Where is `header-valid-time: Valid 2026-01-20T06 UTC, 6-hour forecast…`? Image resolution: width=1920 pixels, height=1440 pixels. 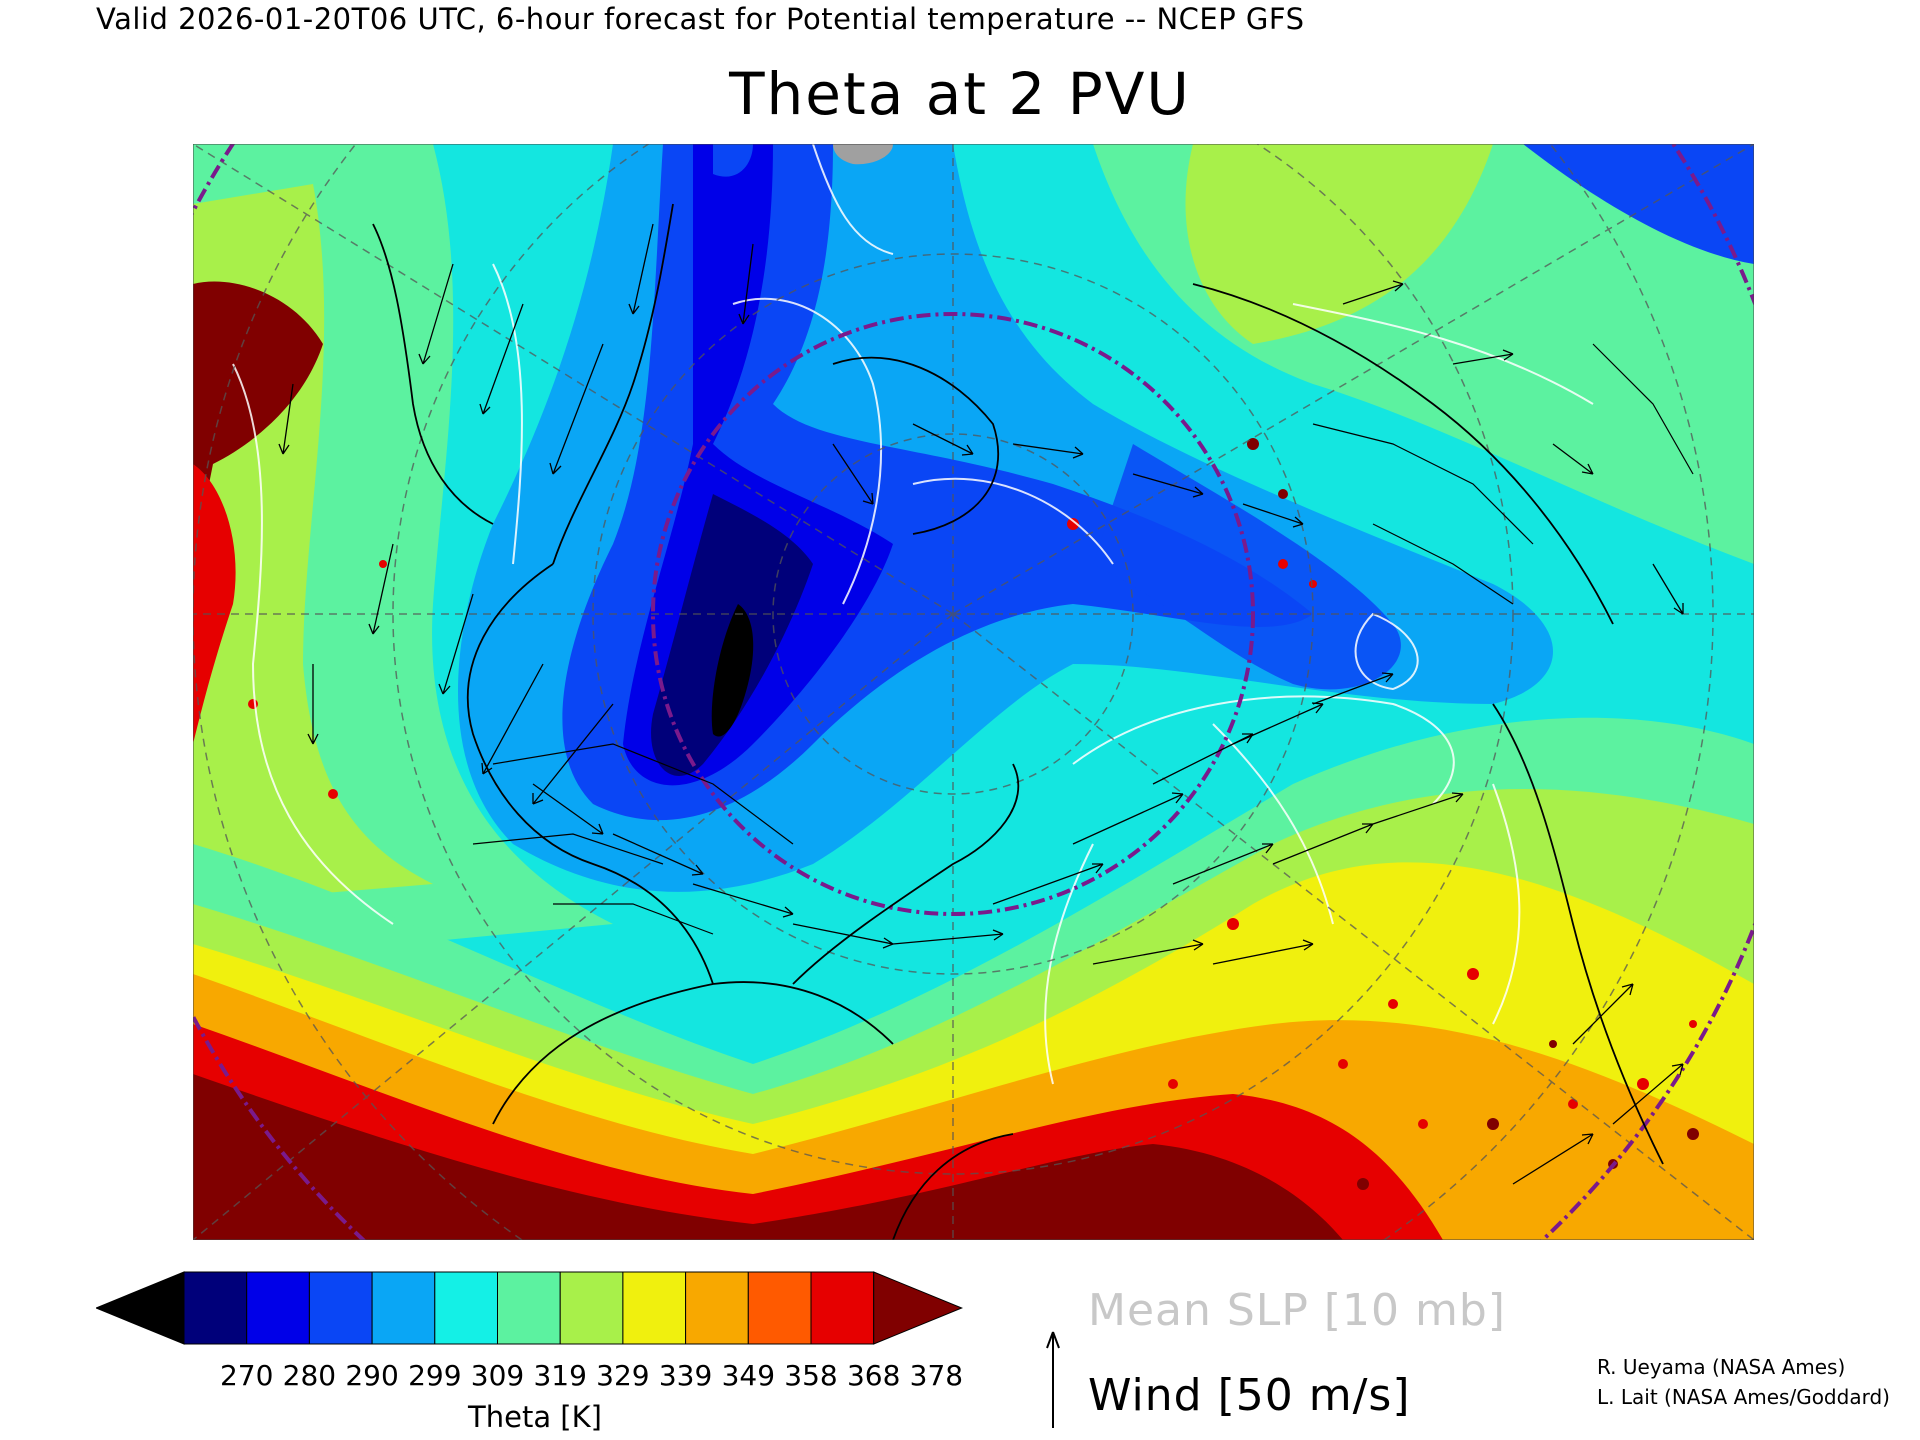 header-valid-time: Valid 2026-01-20T06 UTC, 6-hour forecast… is located at coordinates (700, 19).